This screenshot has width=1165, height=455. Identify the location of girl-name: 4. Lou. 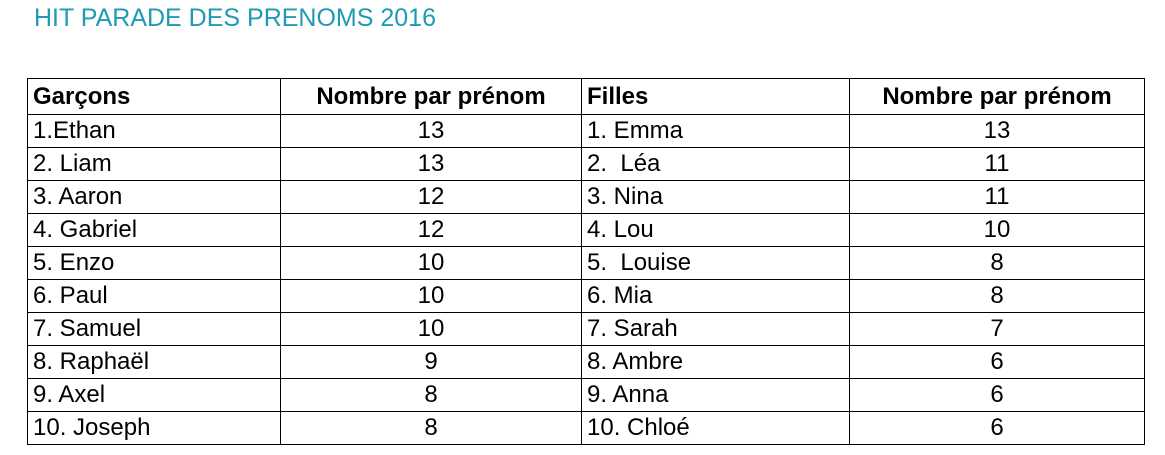
(715, 230).